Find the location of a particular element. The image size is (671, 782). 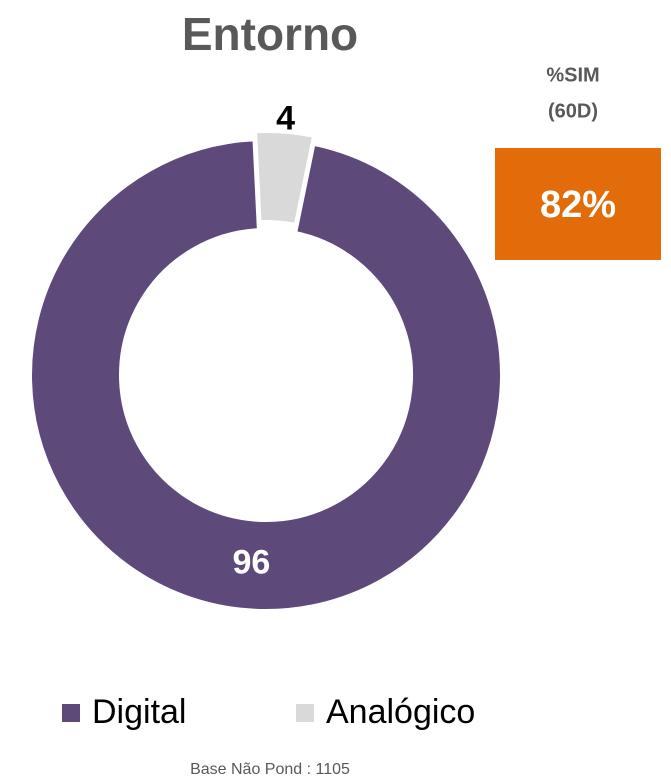

chart-title: Entorno is located at coordinates (270, 34).